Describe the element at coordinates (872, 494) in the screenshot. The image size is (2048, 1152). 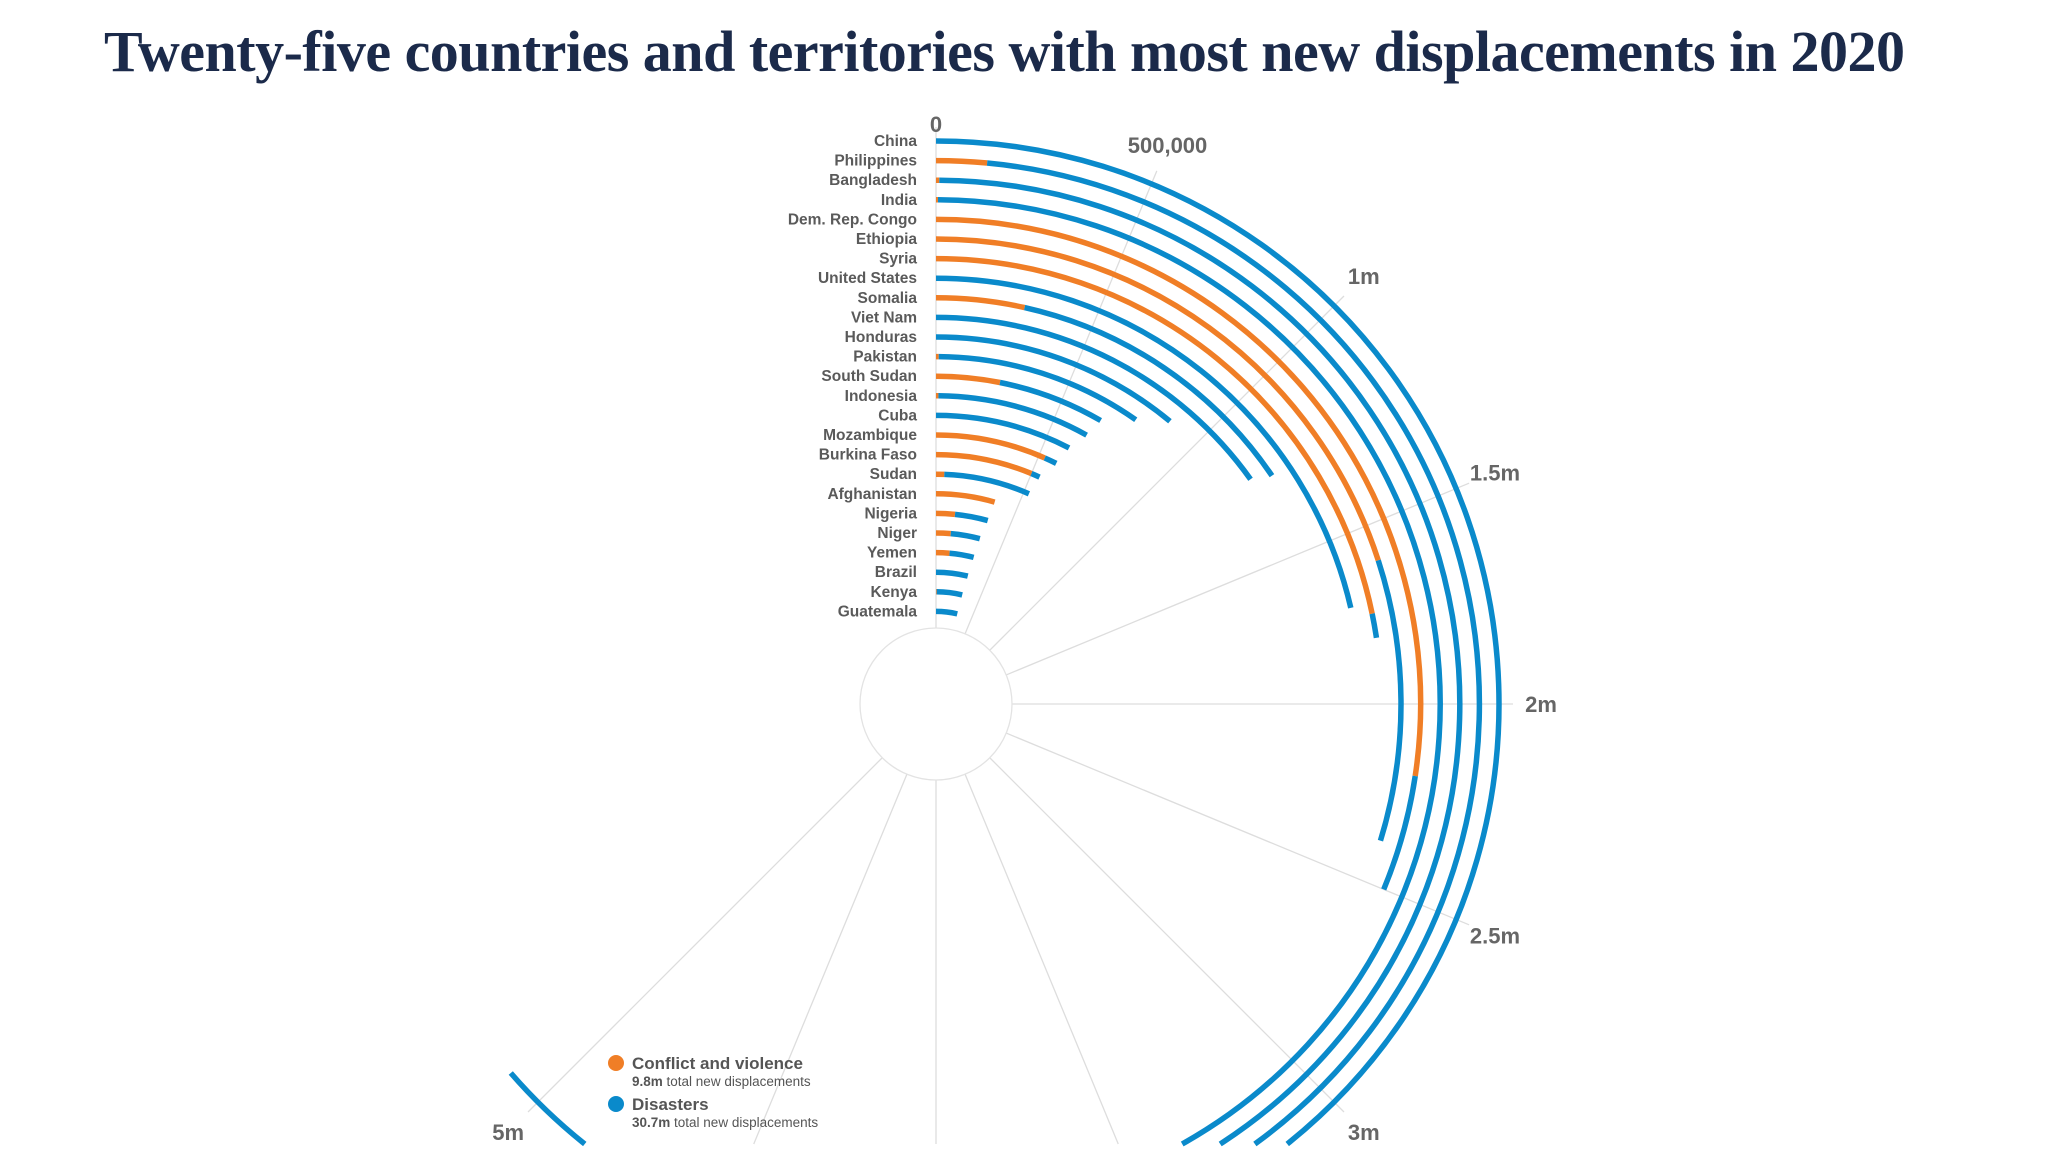
I see `country-label: Afghanistan` at that location.